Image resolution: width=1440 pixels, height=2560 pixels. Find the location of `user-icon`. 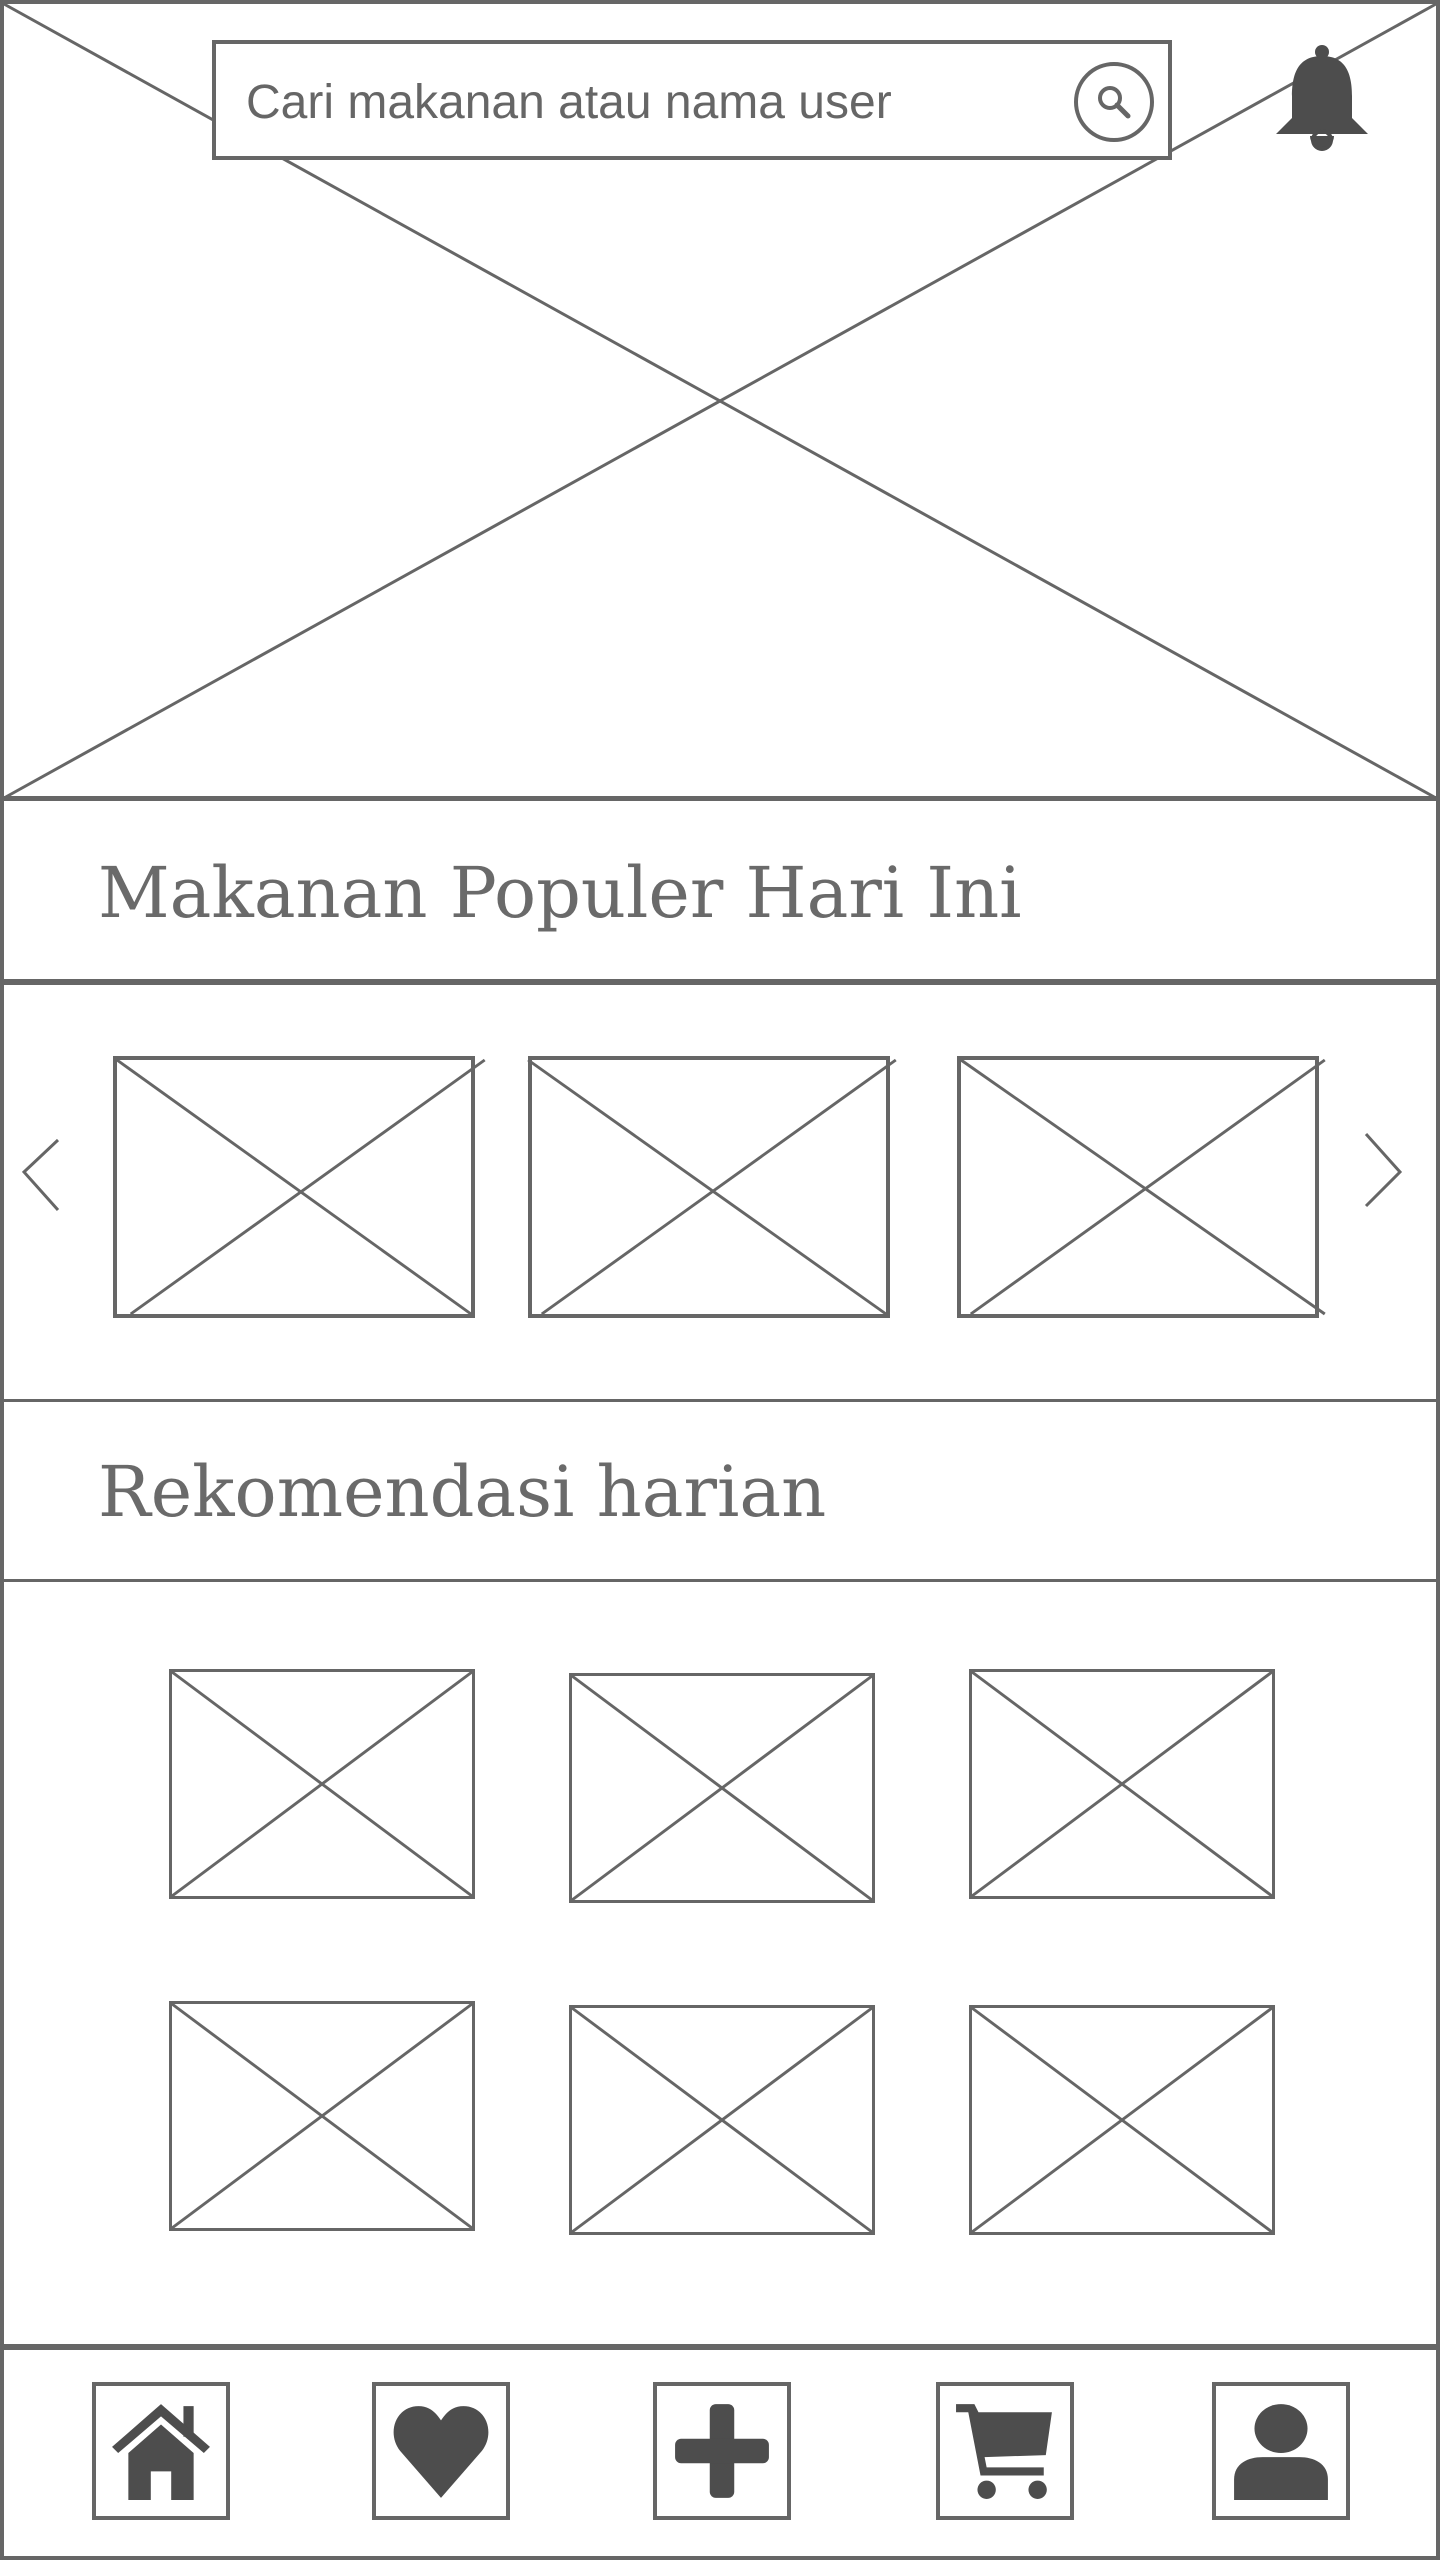

user-icon is located at coordinates (1281, 2452).